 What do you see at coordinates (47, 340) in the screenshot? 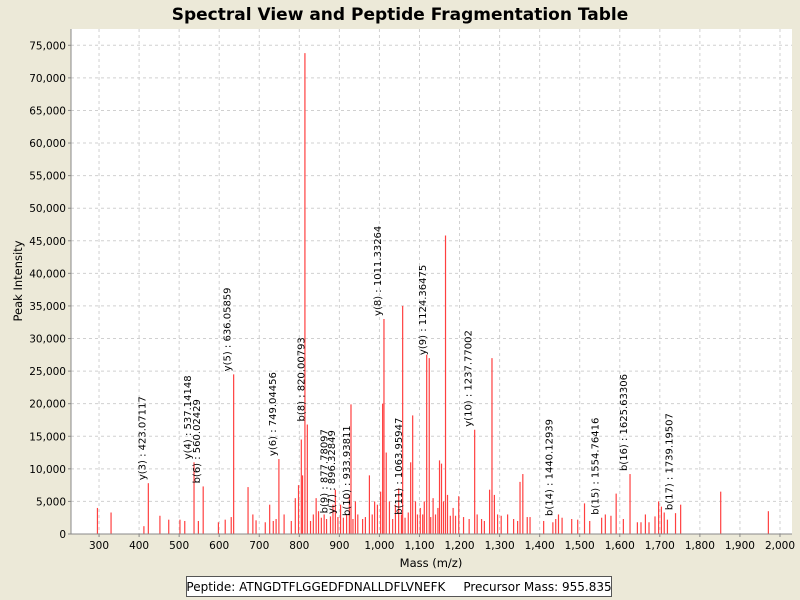
I see `y-tick-label: 30,000` at bounding box center [47, 340].